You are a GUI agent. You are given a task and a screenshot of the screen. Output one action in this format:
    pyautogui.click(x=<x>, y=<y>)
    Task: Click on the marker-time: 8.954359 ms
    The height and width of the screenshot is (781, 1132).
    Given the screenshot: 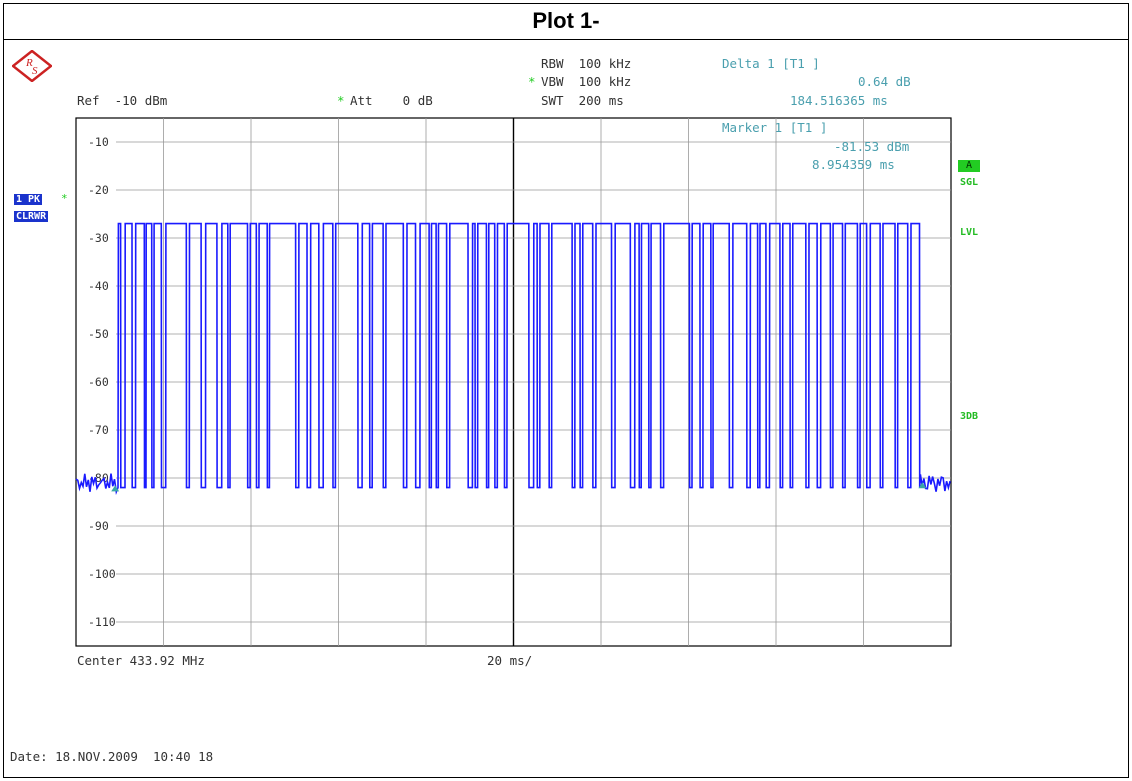 What is the action you would take?
    pyautogui.click(x=853, y=164)
    